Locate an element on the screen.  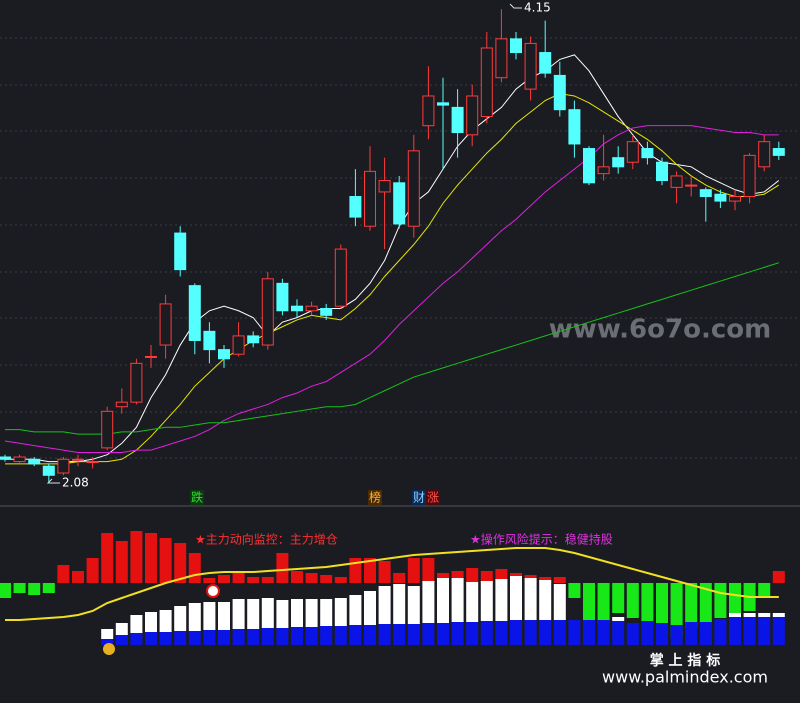
watermark: www.6o7o.com is located at coordinates (660, 330).